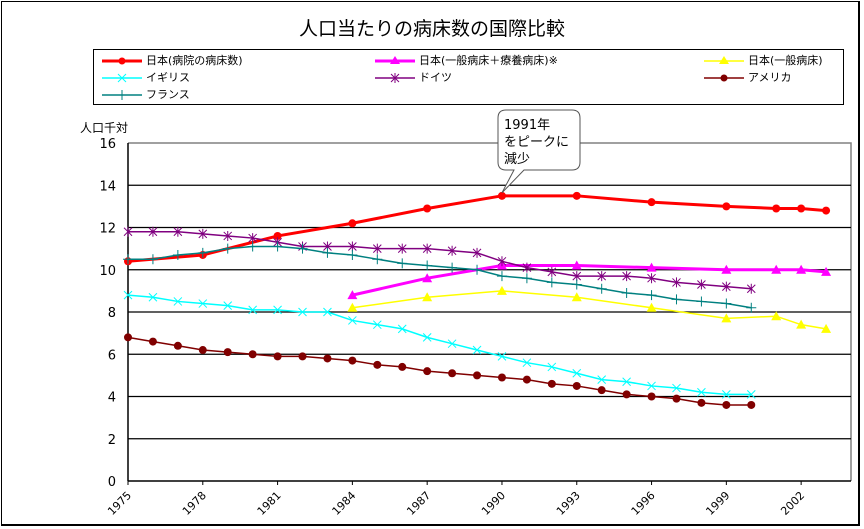 This screenshot has width=864, height=529. Describe the element at coordinates (112, 482) in the screenshot. I see `y-tick-label: 0` at that location.